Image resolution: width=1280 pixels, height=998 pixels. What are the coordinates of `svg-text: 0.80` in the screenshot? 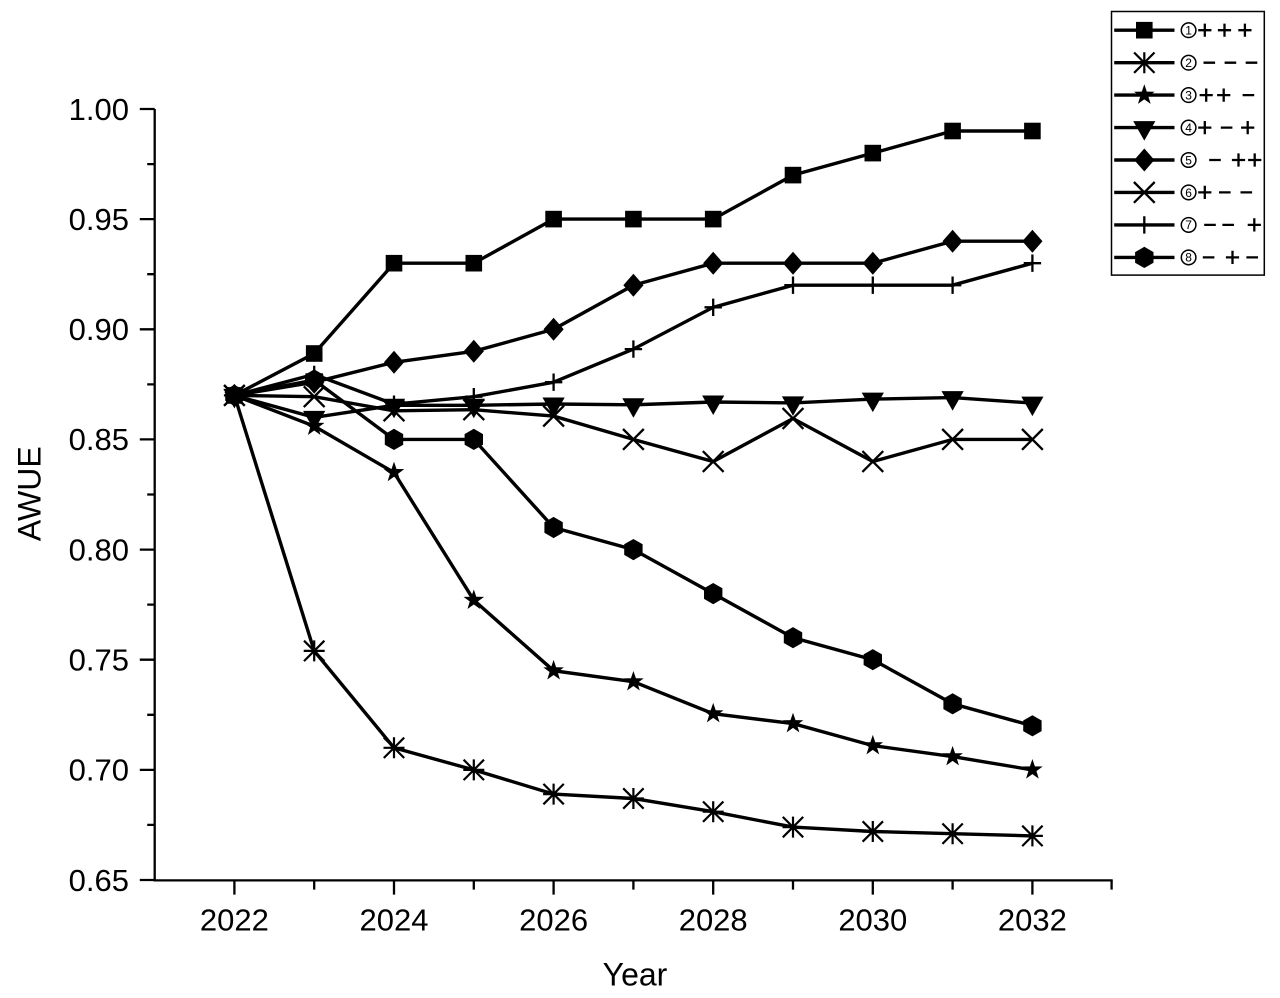 It's located at (99, 549).